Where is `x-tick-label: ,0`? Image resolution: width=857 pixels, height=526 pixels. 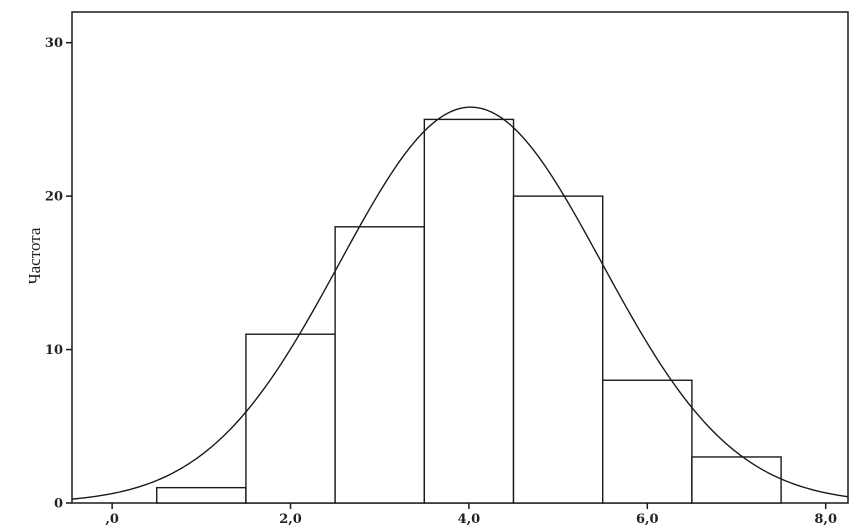
x-tick-label: ,0 is located at coordinates (112, 519).